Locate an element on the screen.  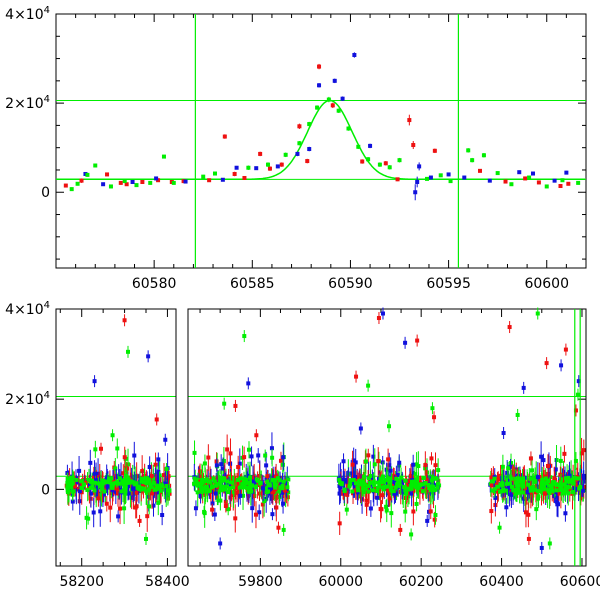
top-xtick-label: 60590 is located at coordinates (350, 284).